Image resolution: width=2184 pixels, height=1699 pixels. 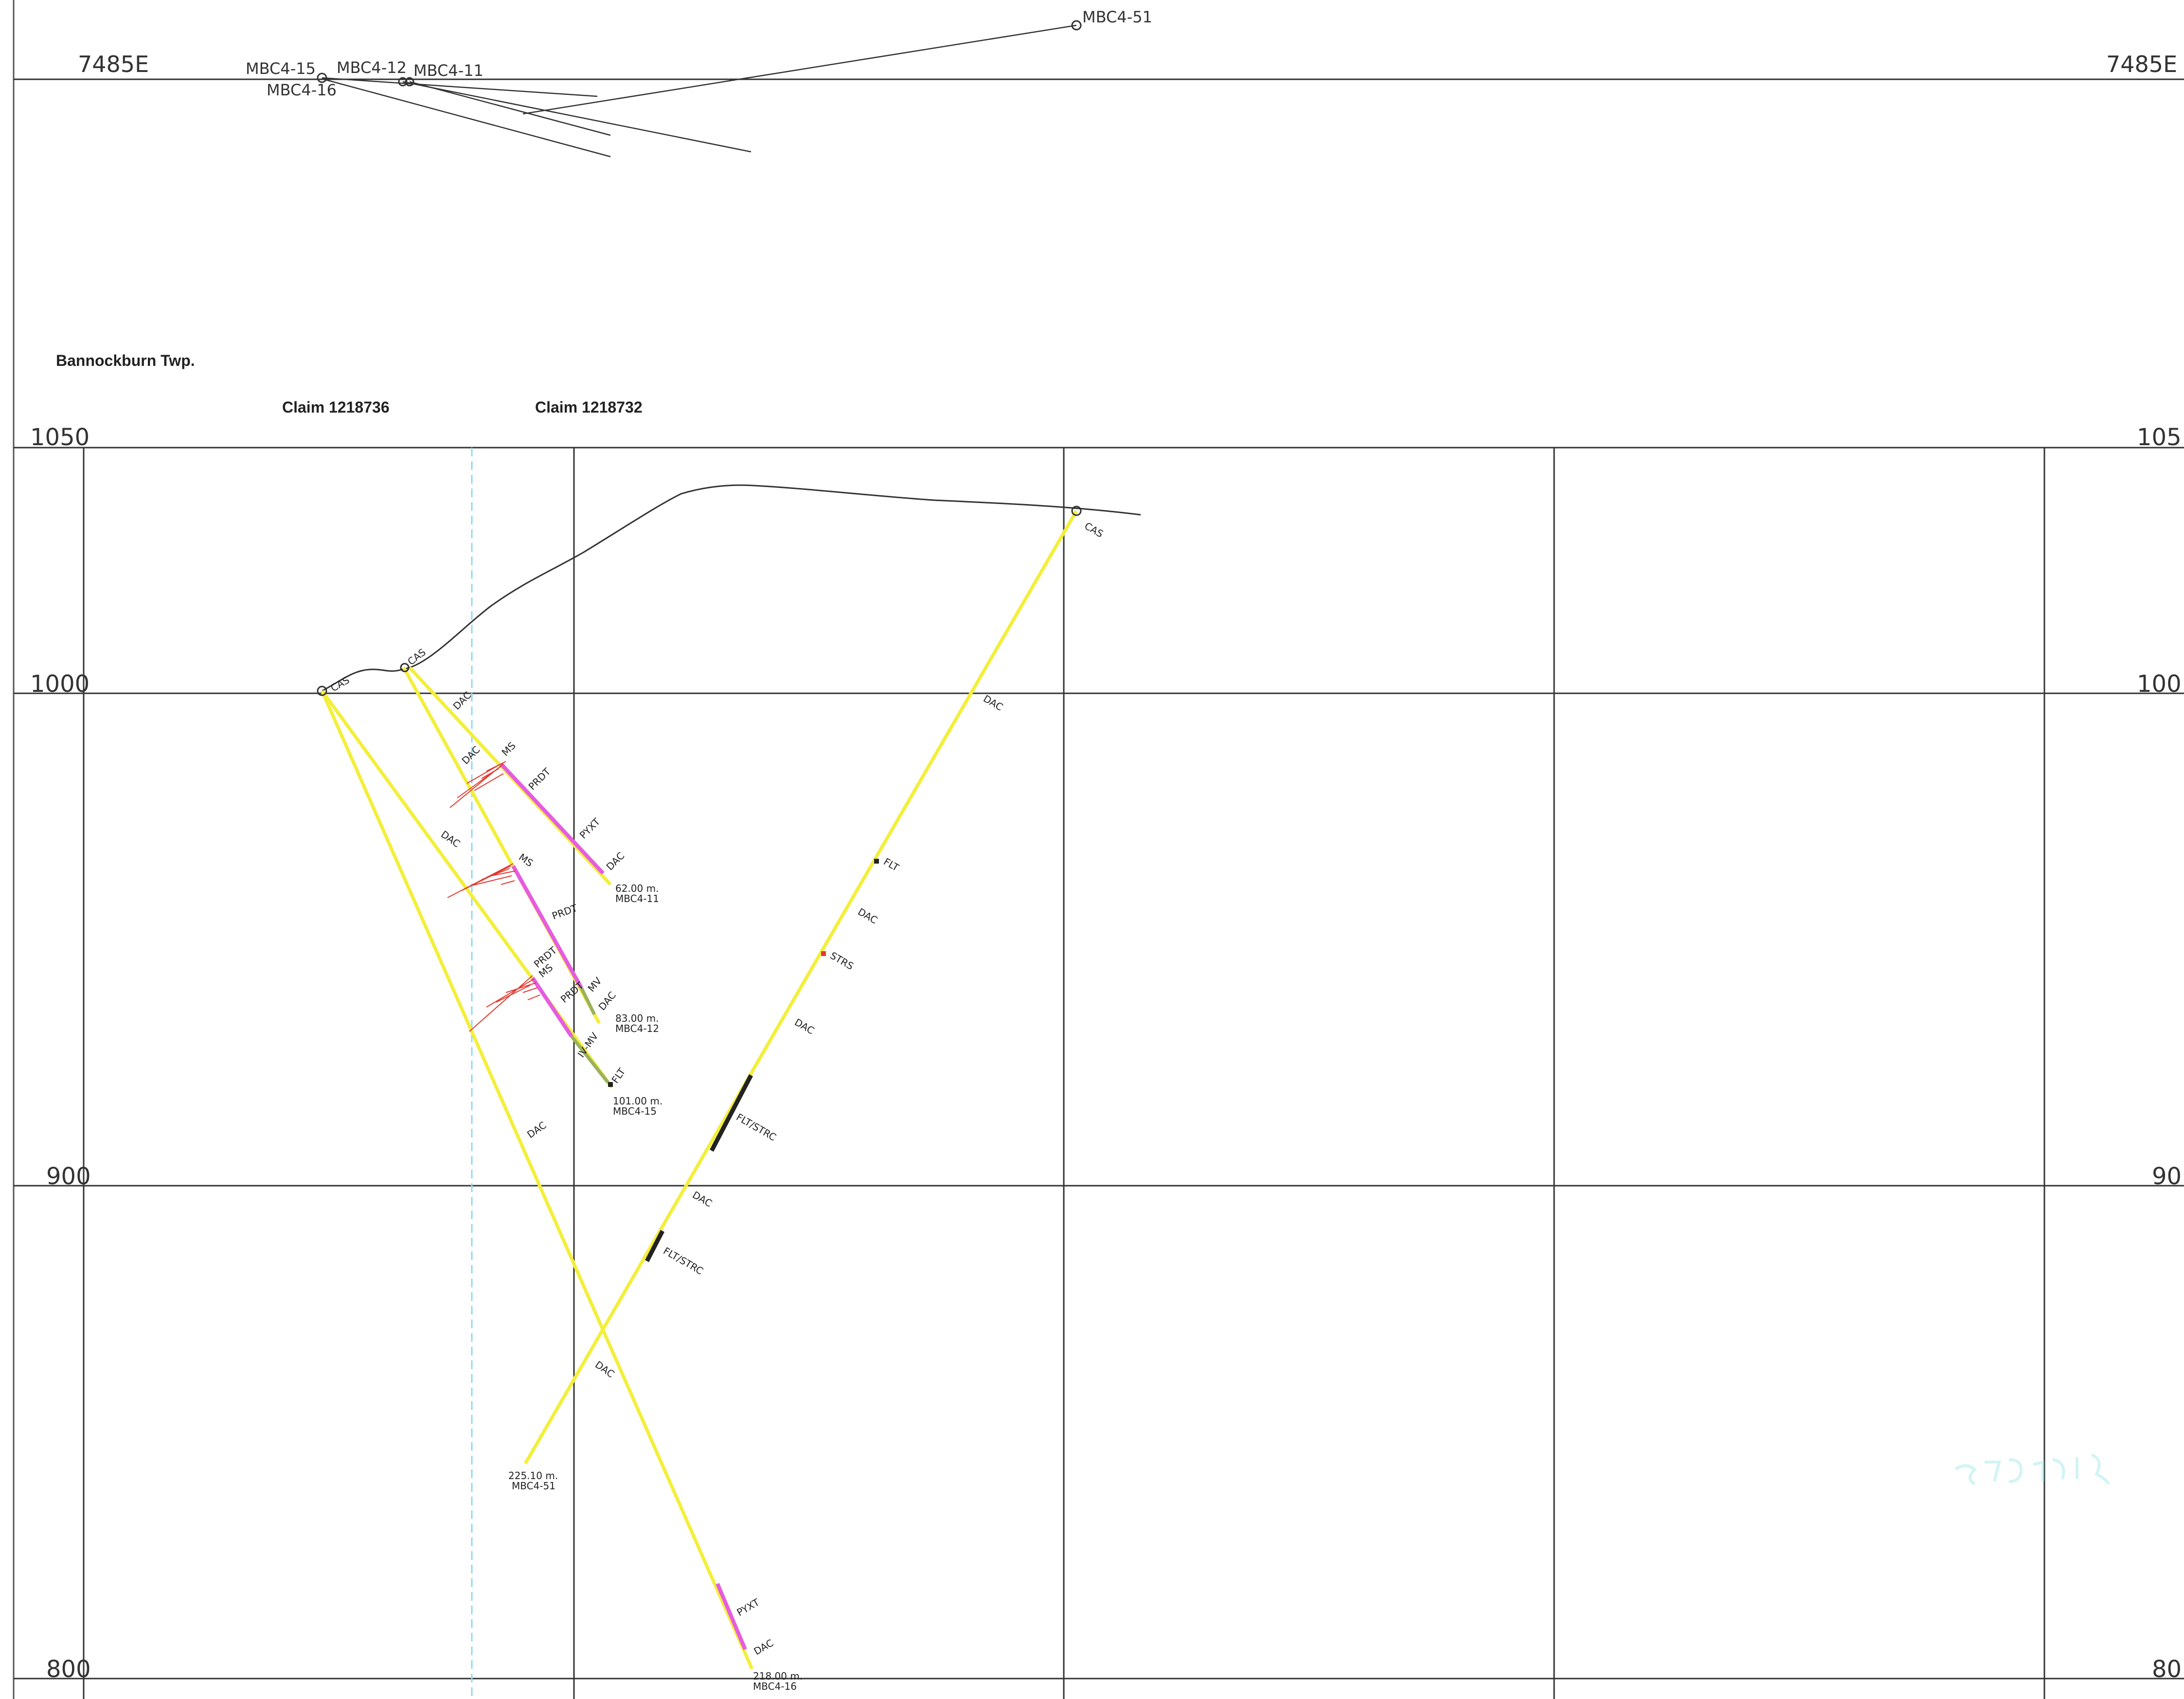 I want to click on elevation-label-right-800: 80, so click(x=2167, y=1669).